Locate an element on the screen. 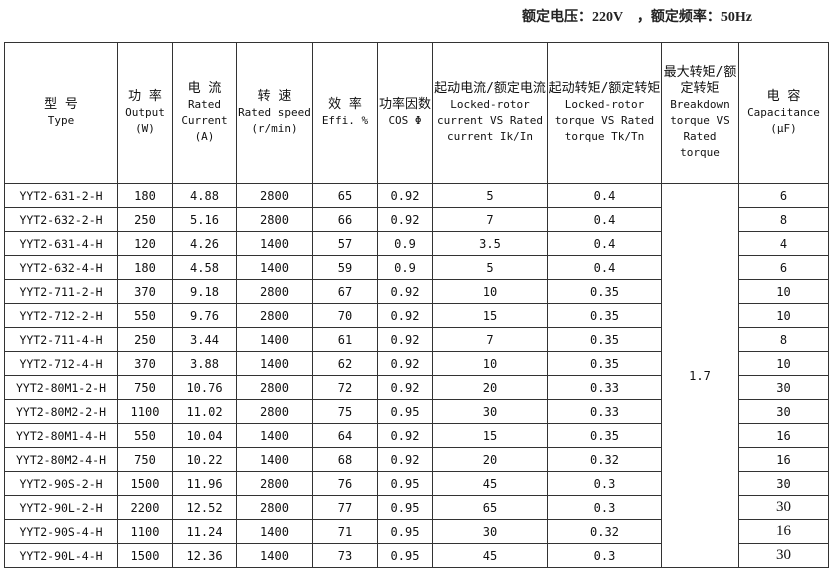  table-cell: 370 is located at coordinates (145, 363).